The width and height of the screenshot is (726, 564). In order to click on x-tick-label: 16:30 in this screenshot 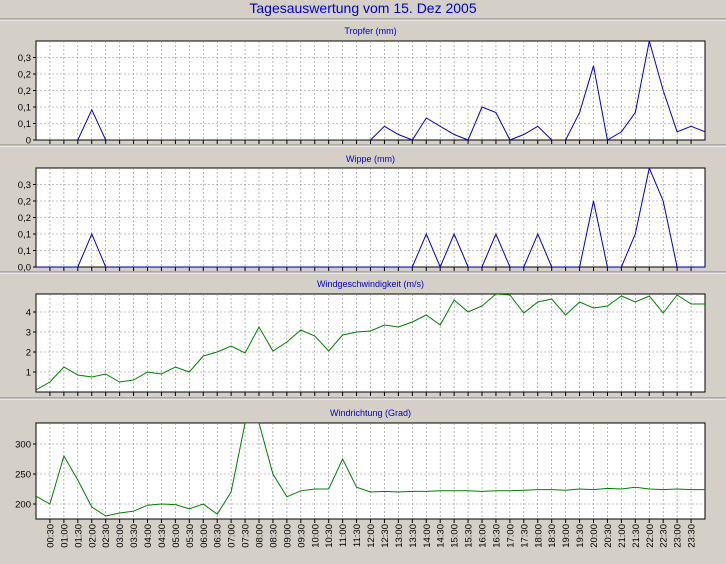, I will do `click(496, 536)`.